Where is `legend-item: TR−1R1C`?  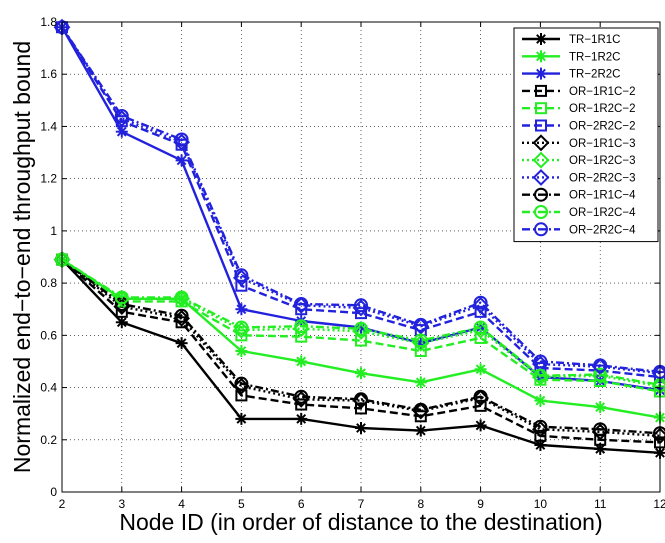 legend-item: TR−1R1C is located at coordinates (571, 39).